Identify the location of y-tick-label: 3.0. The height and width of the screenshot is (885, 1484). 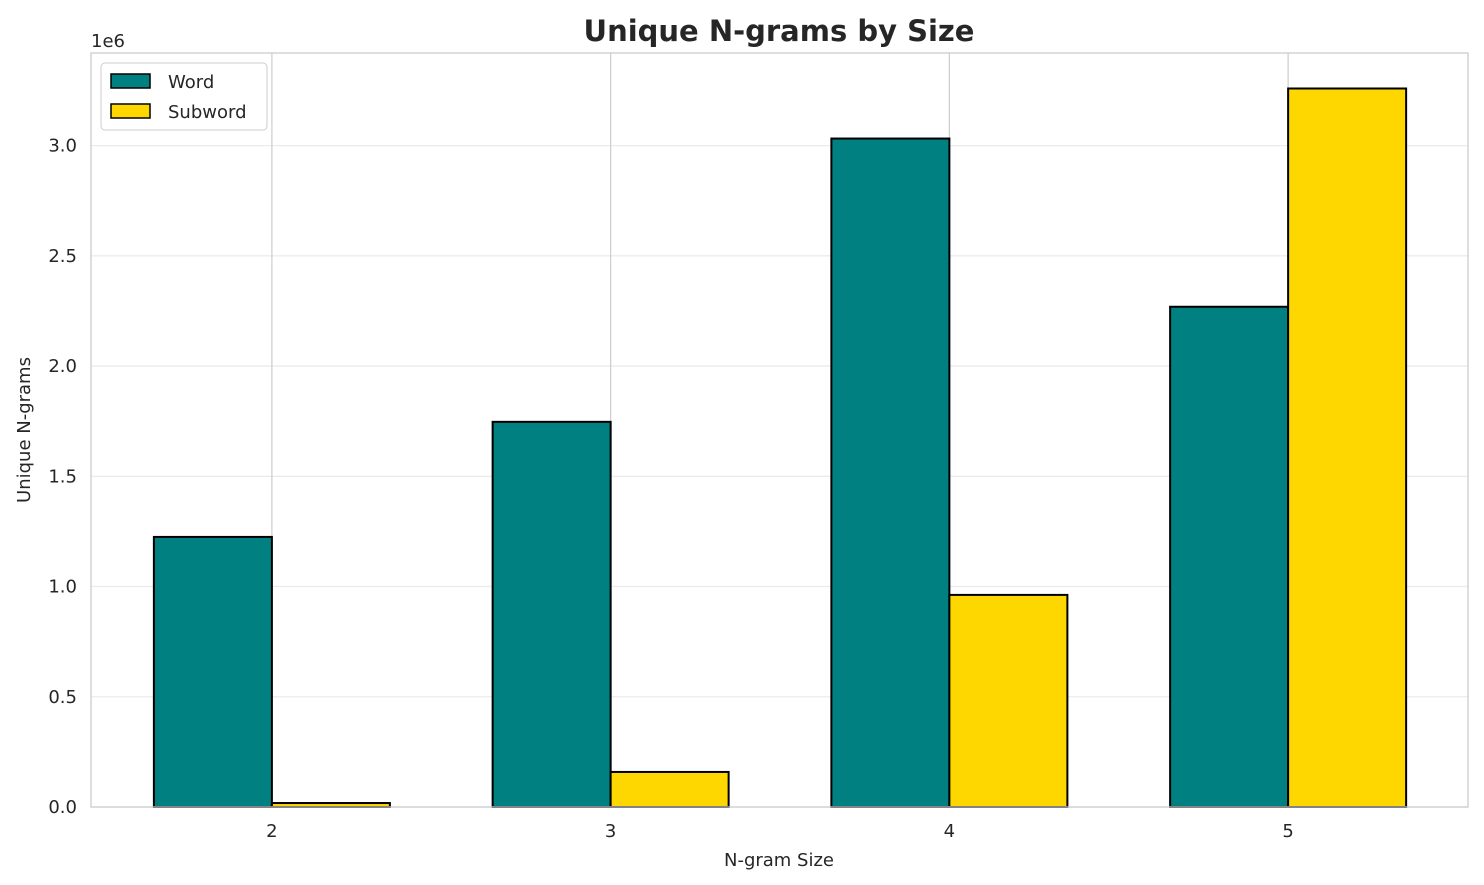
(62, 146).